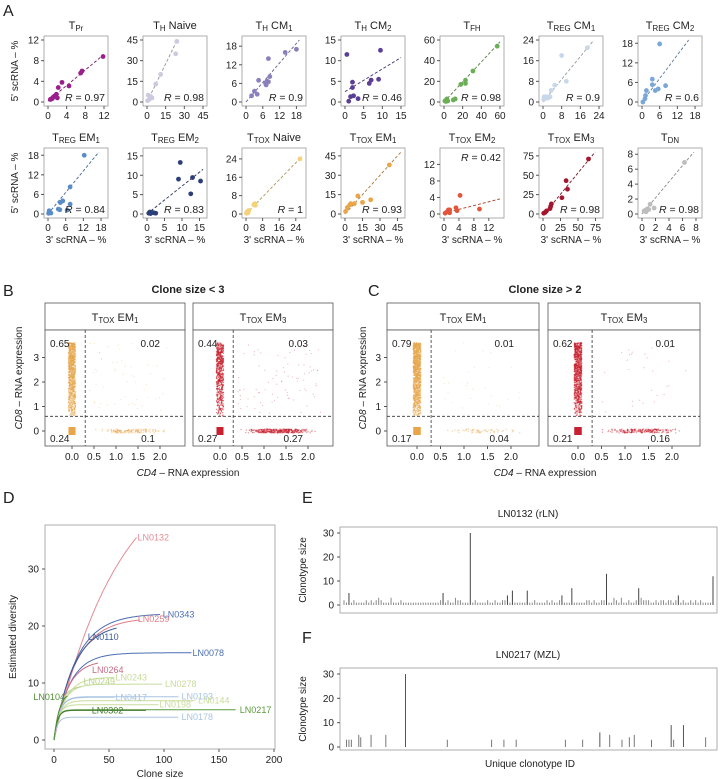  Describe the element at coordinates (472, 71) in the screenshot. I see `plot-frame` at that location.